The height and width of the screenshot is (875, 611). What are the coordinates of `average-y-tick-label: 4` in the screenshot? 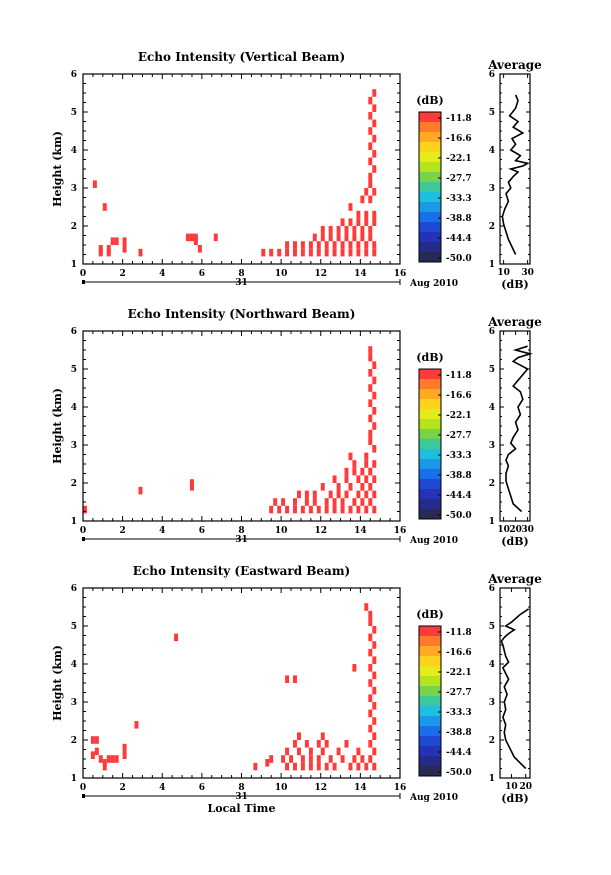 It's located at (492, 408).